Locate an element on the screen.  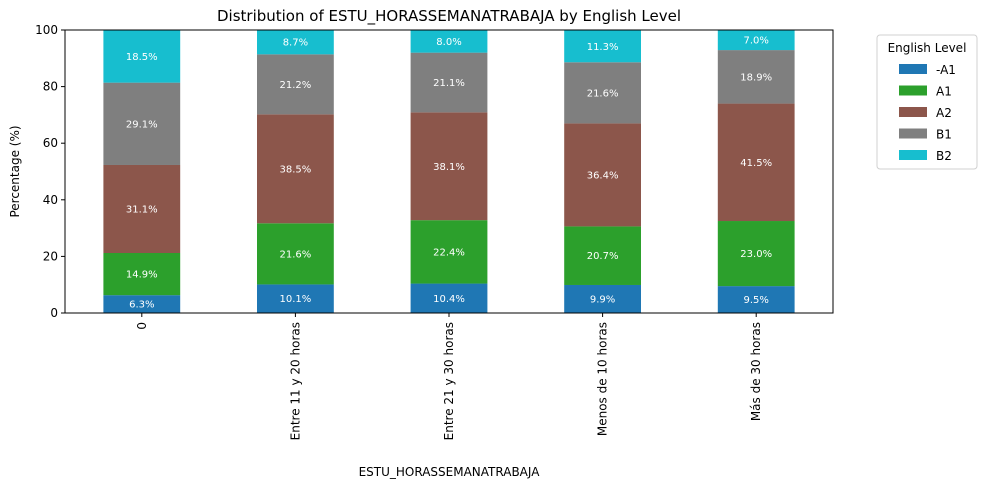
bar-value-label: 31.1% is located at coordinates (142, 209).